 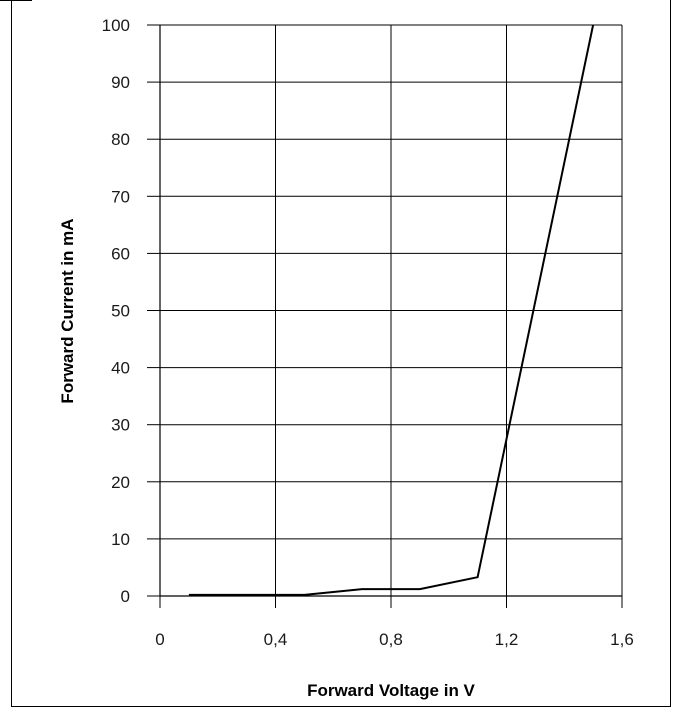 I want to click on x-axis-title: Forward Voltage in V, so click(x=391, y=690).